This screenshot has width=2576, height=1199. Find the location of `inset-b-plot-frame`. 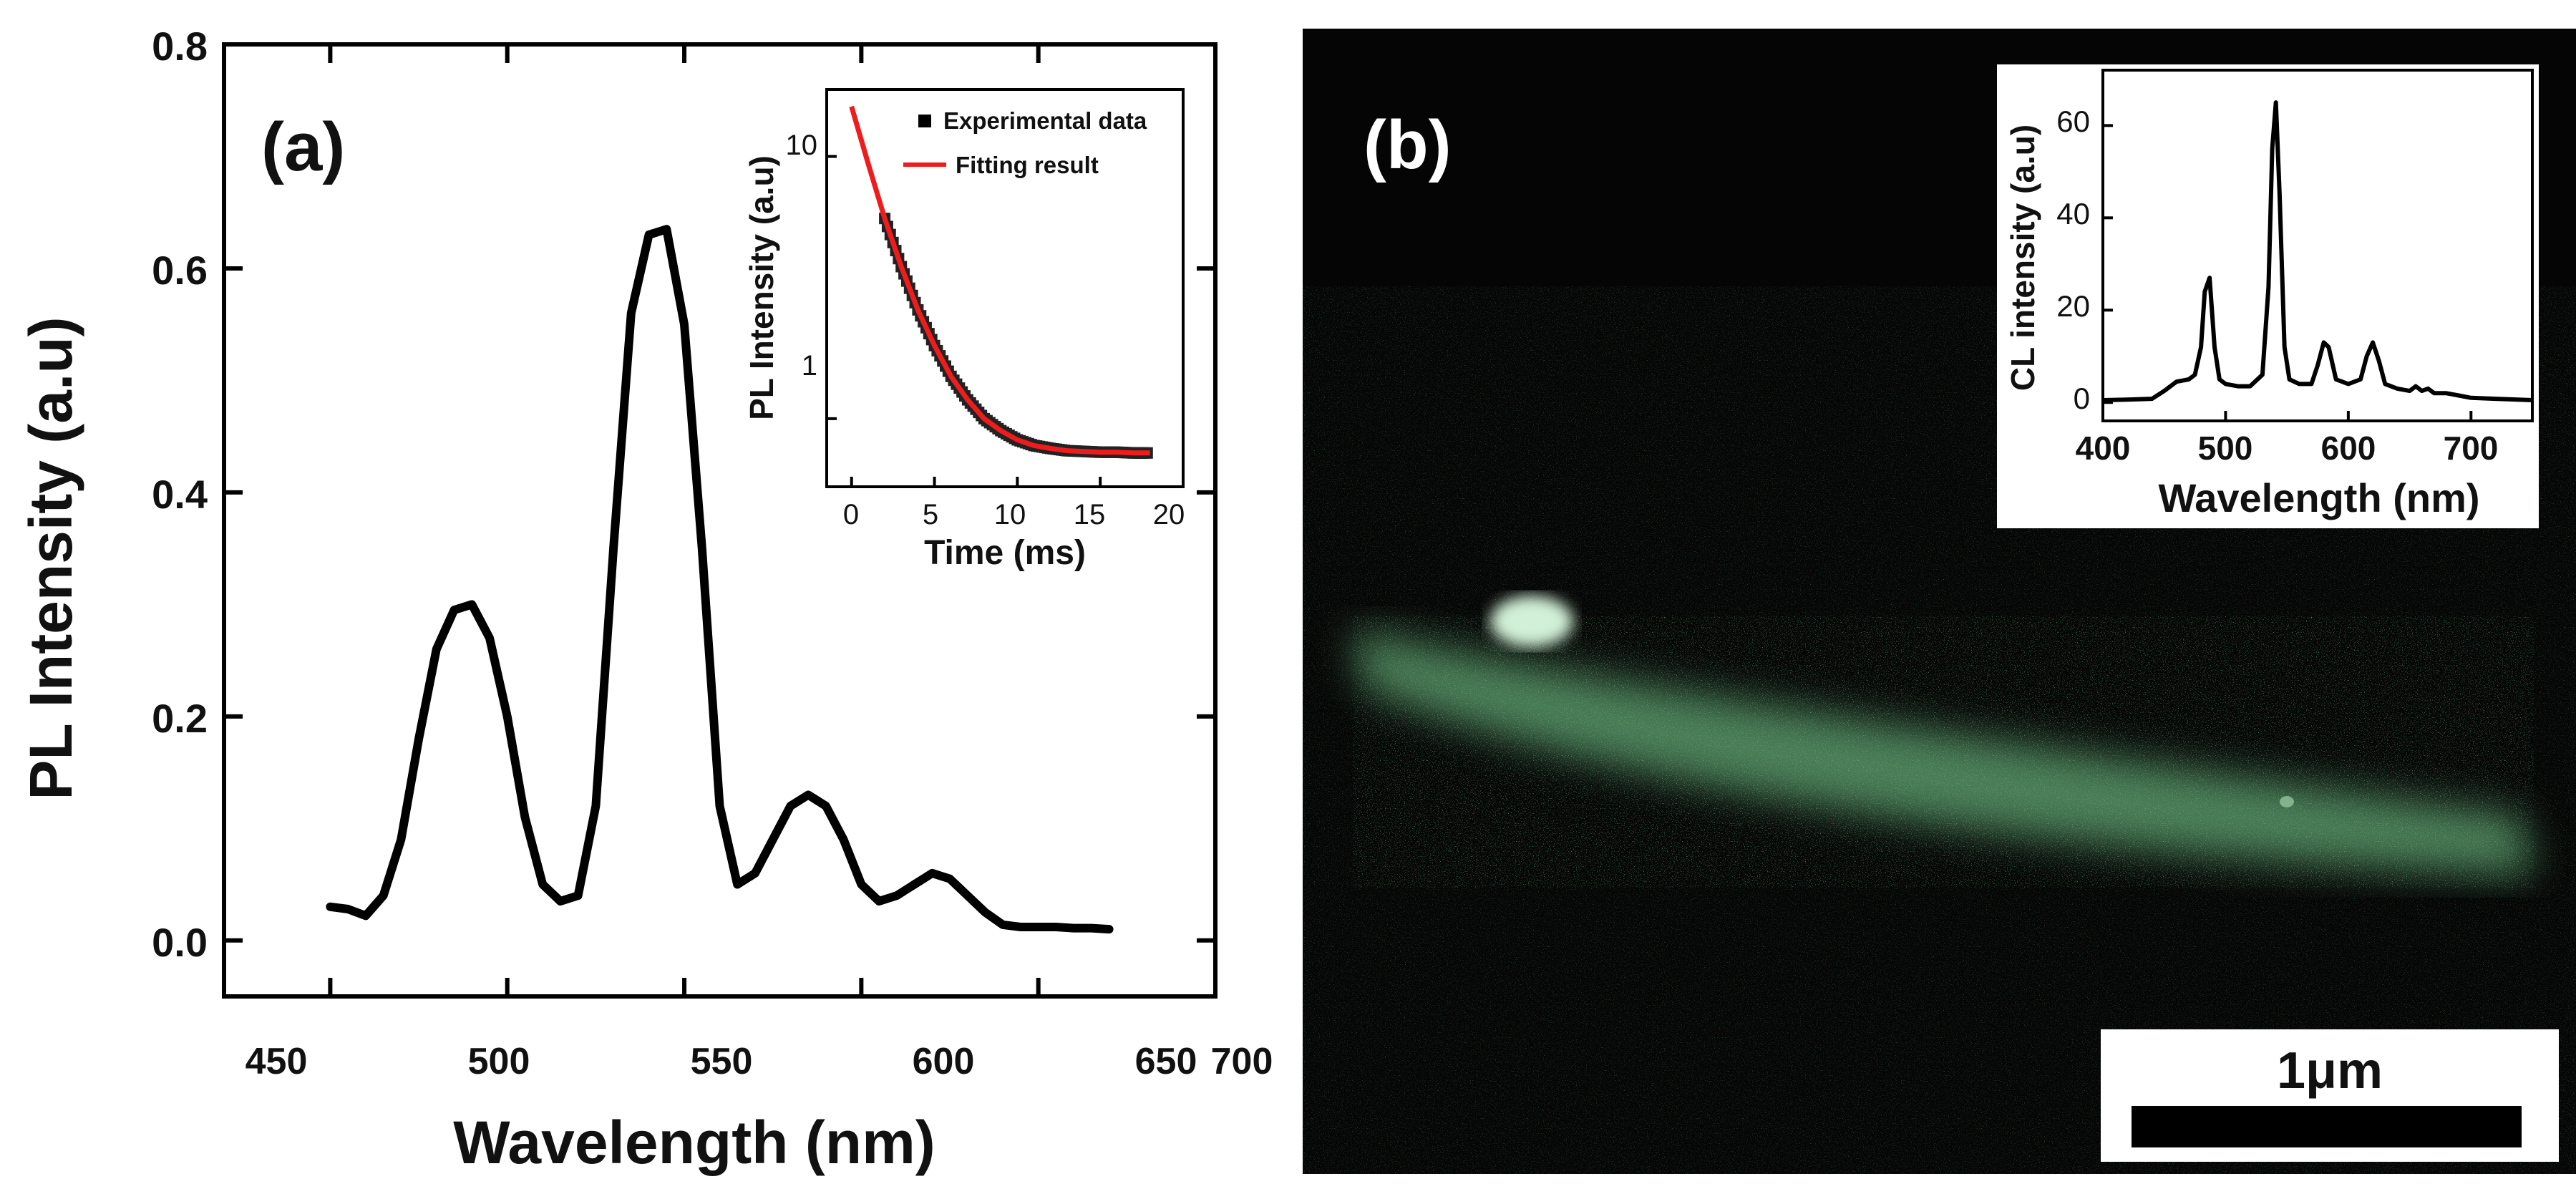

inset-b-plot-frame is located at coordinates (2317, 245).